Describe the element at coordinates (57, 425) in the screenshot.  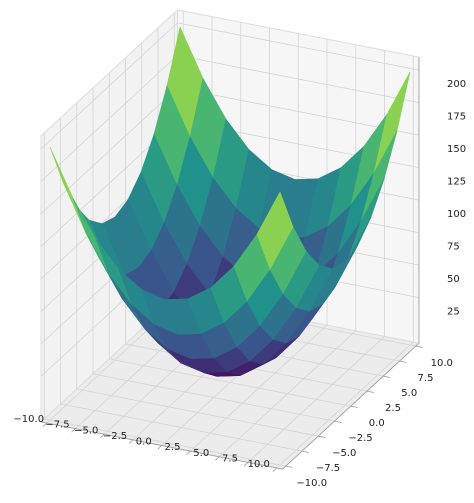
I see `x-tick-label: −7.5` at that location.